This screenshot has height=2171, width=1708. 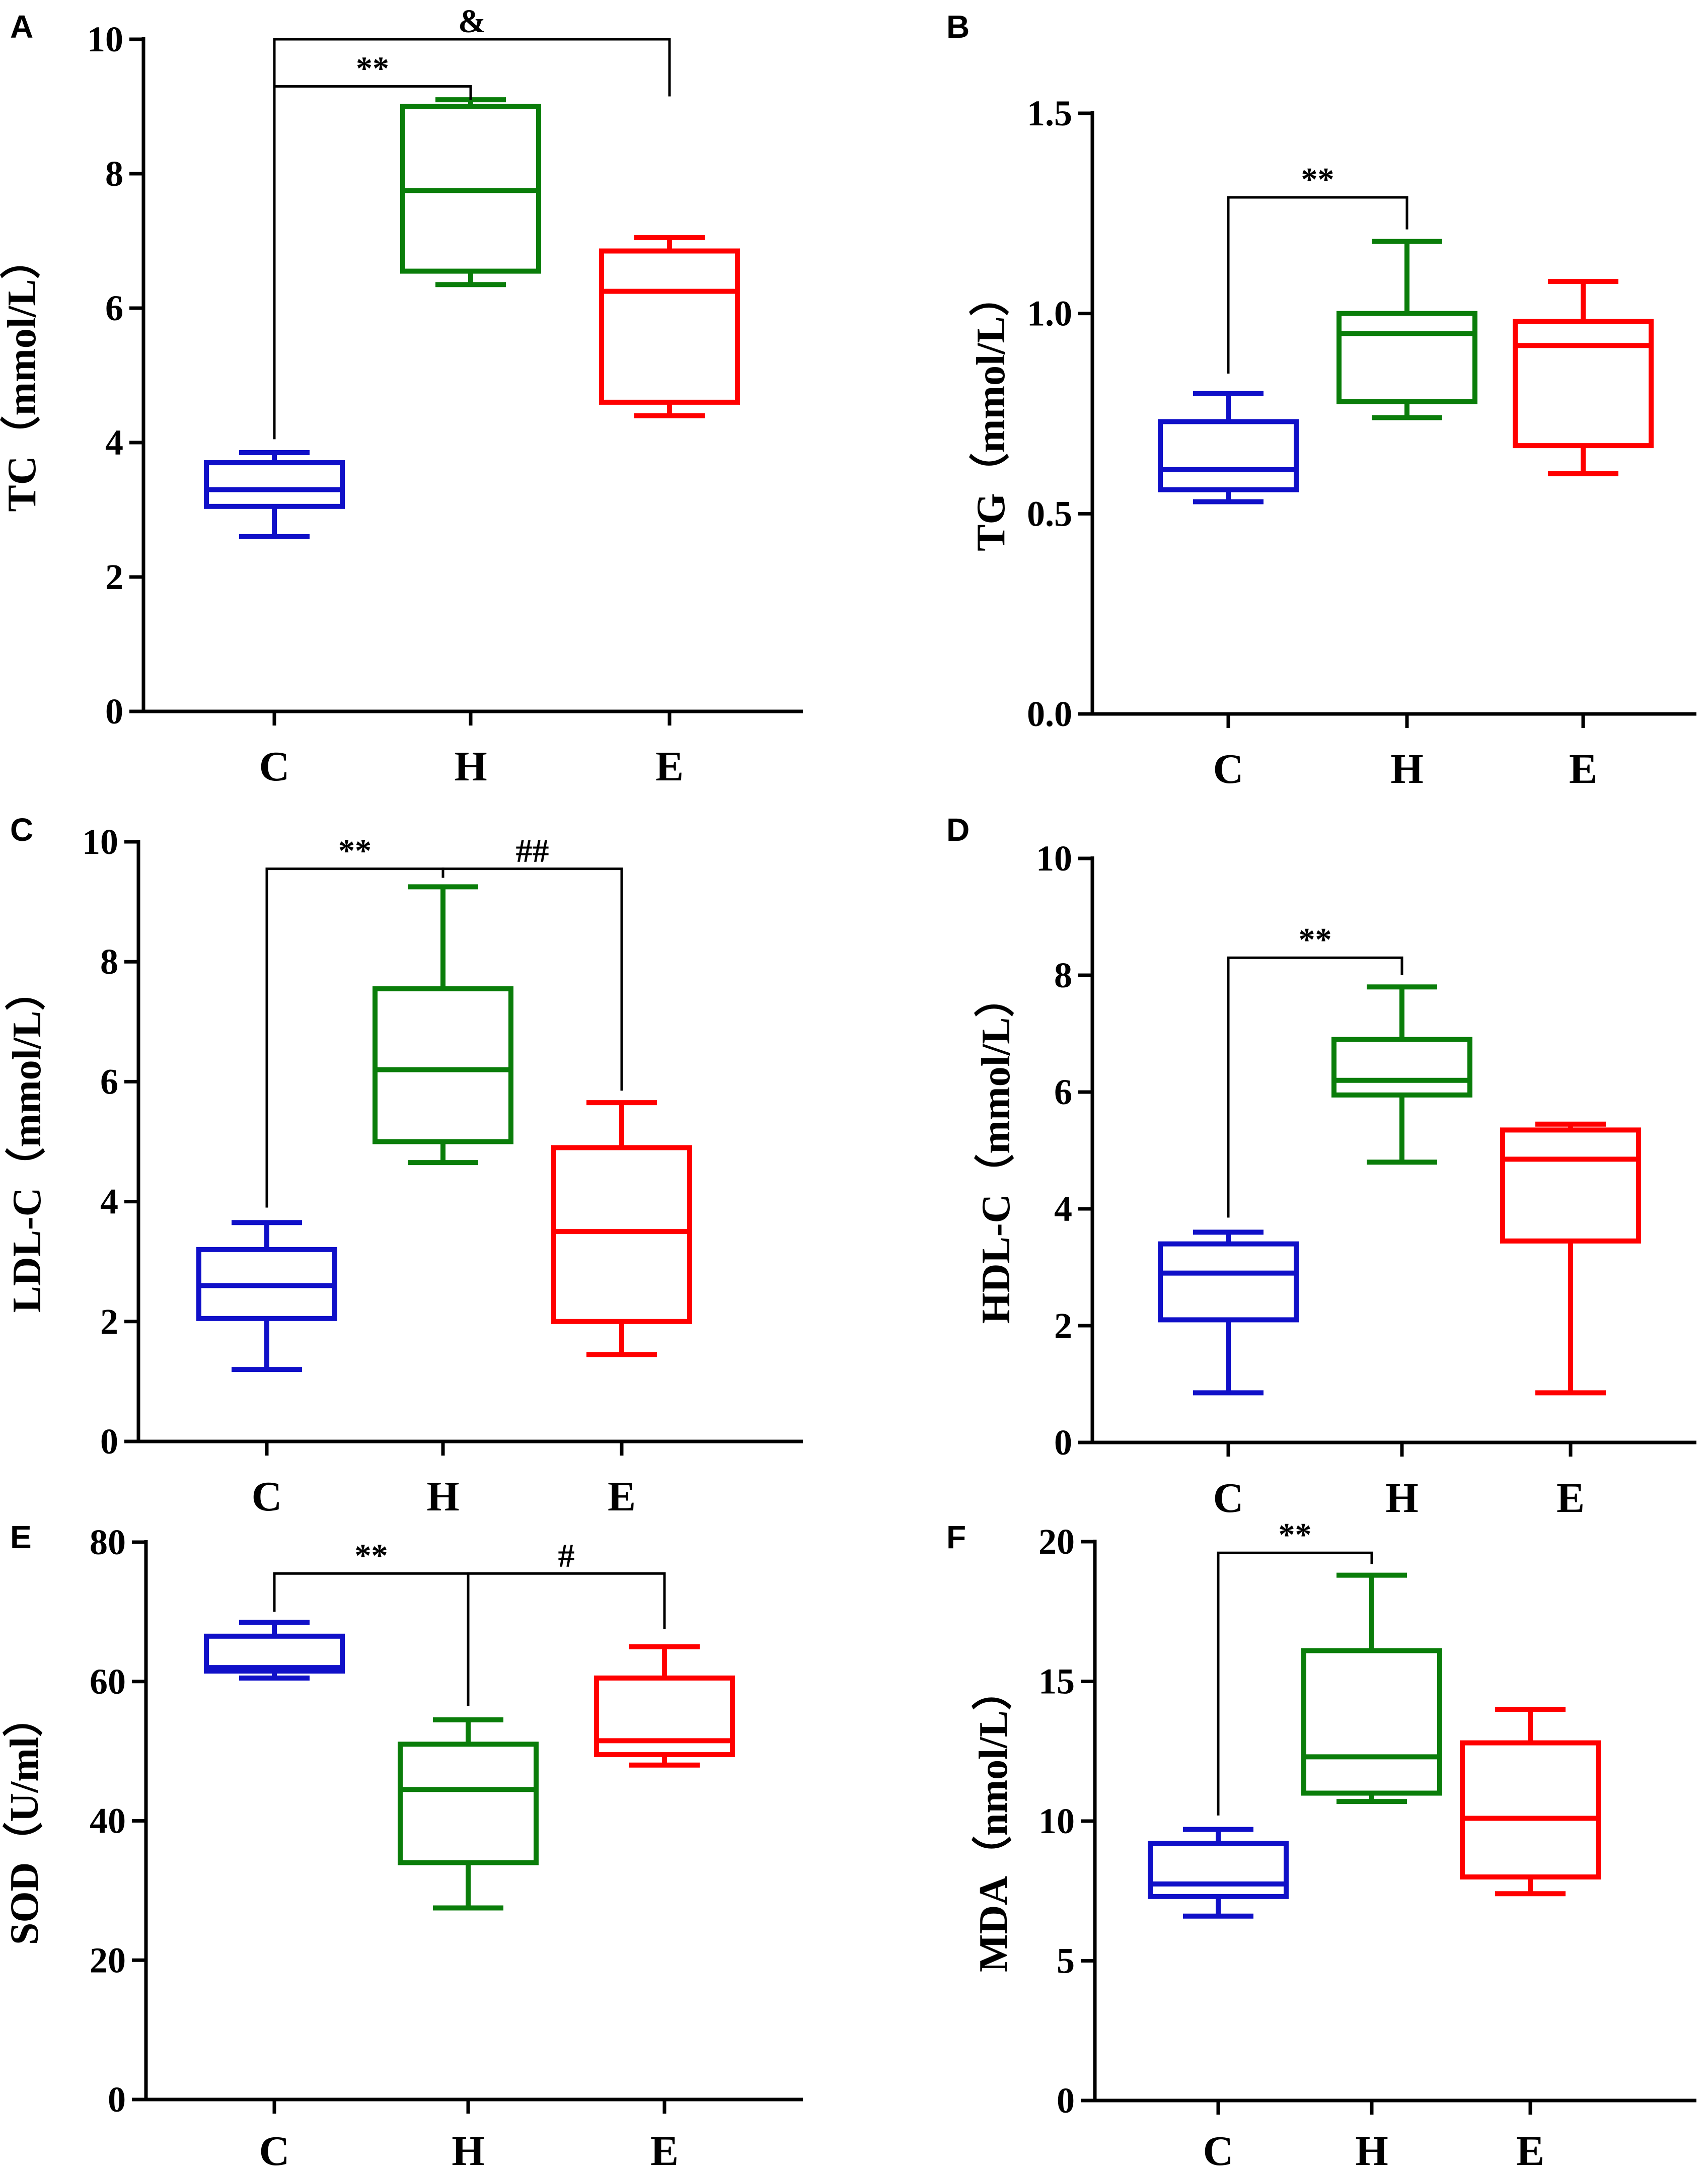 What do you see at coordinates (108, 1821) in the screenshot?
I see `y-tick-label: 40` at bounding box center [108, 1821].